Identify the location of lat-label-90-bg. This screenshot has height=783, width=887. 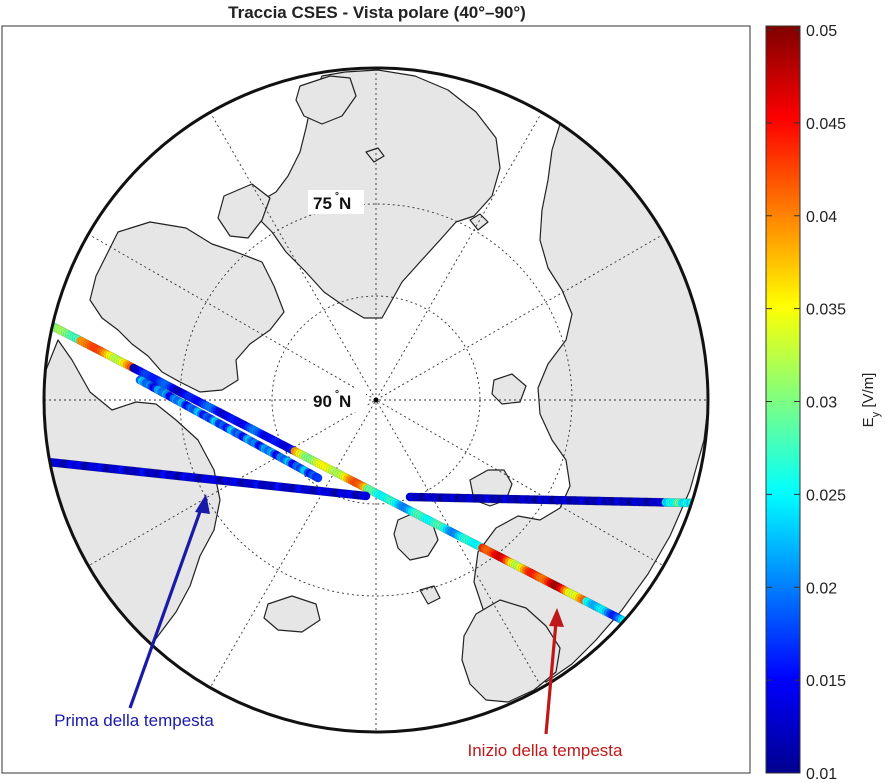
(337, 400).